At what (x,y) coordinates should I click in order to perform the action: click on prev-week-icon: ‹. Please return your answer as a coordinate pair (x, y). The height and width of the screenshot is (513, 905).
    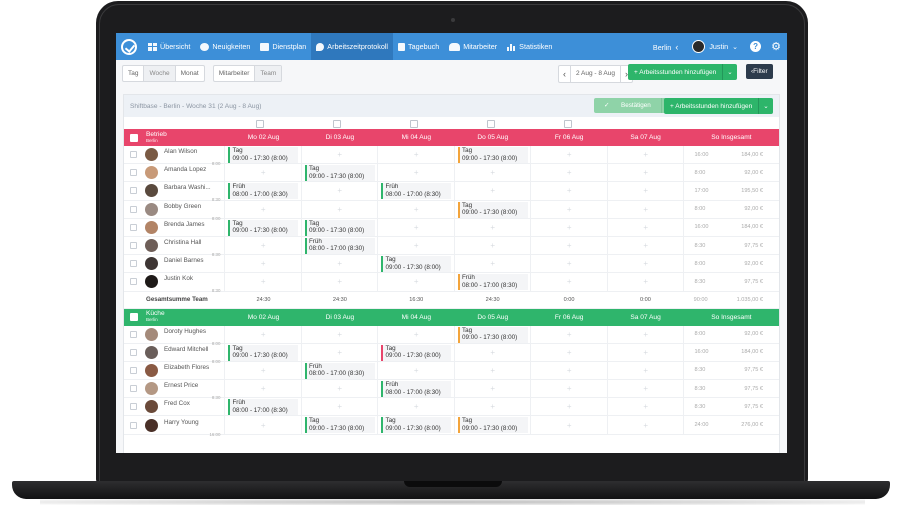
    Looking at the image, I should click on (564, 73).